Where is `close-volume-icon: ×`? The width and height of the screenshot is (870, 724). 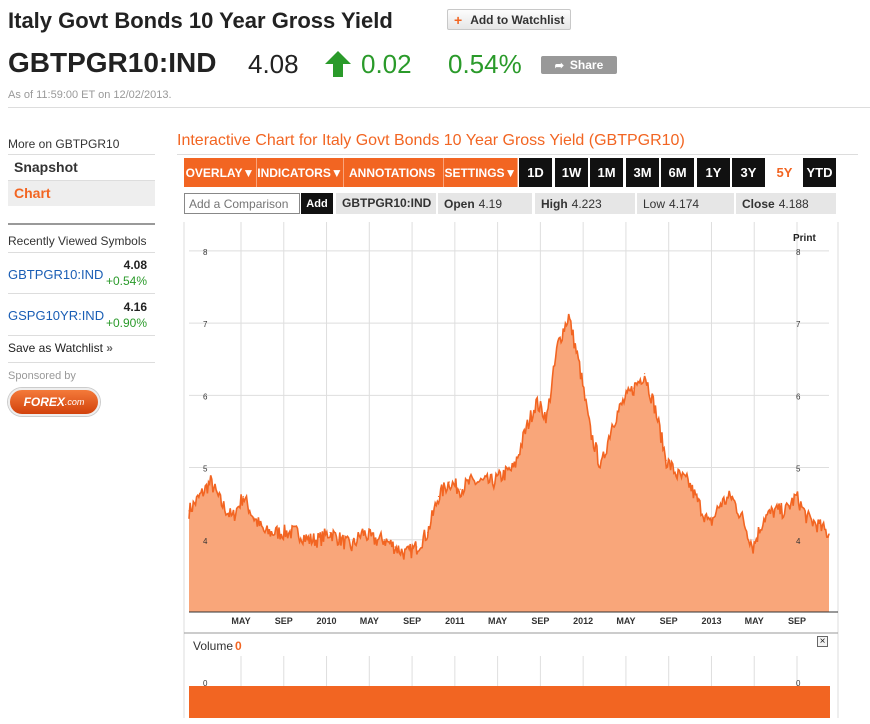 close-volume-icon: × is located at coordinates (822, 641).